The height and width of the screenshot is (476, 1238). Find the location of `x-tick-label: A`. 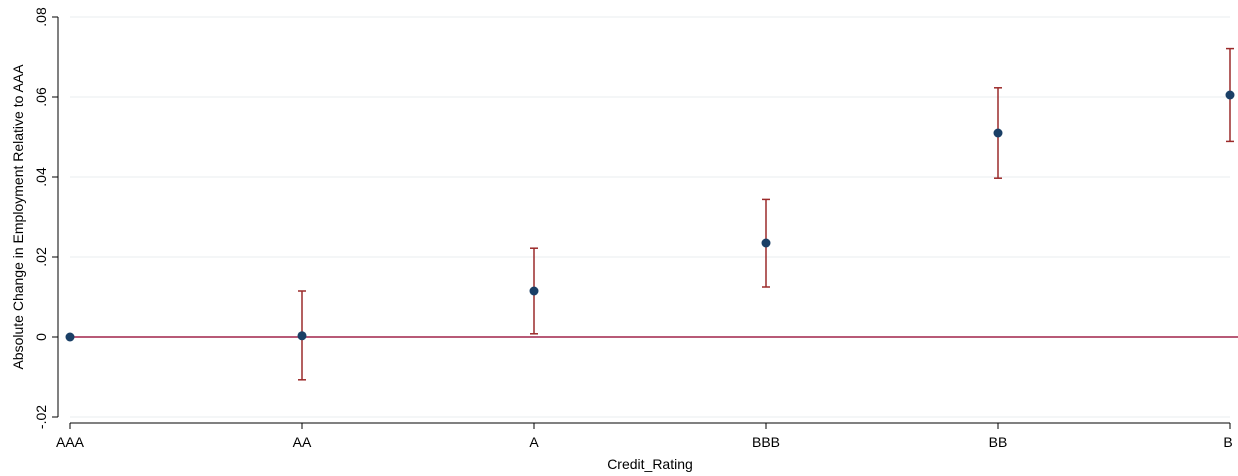

x-tick-label: A is located at coordinates (534, 442).